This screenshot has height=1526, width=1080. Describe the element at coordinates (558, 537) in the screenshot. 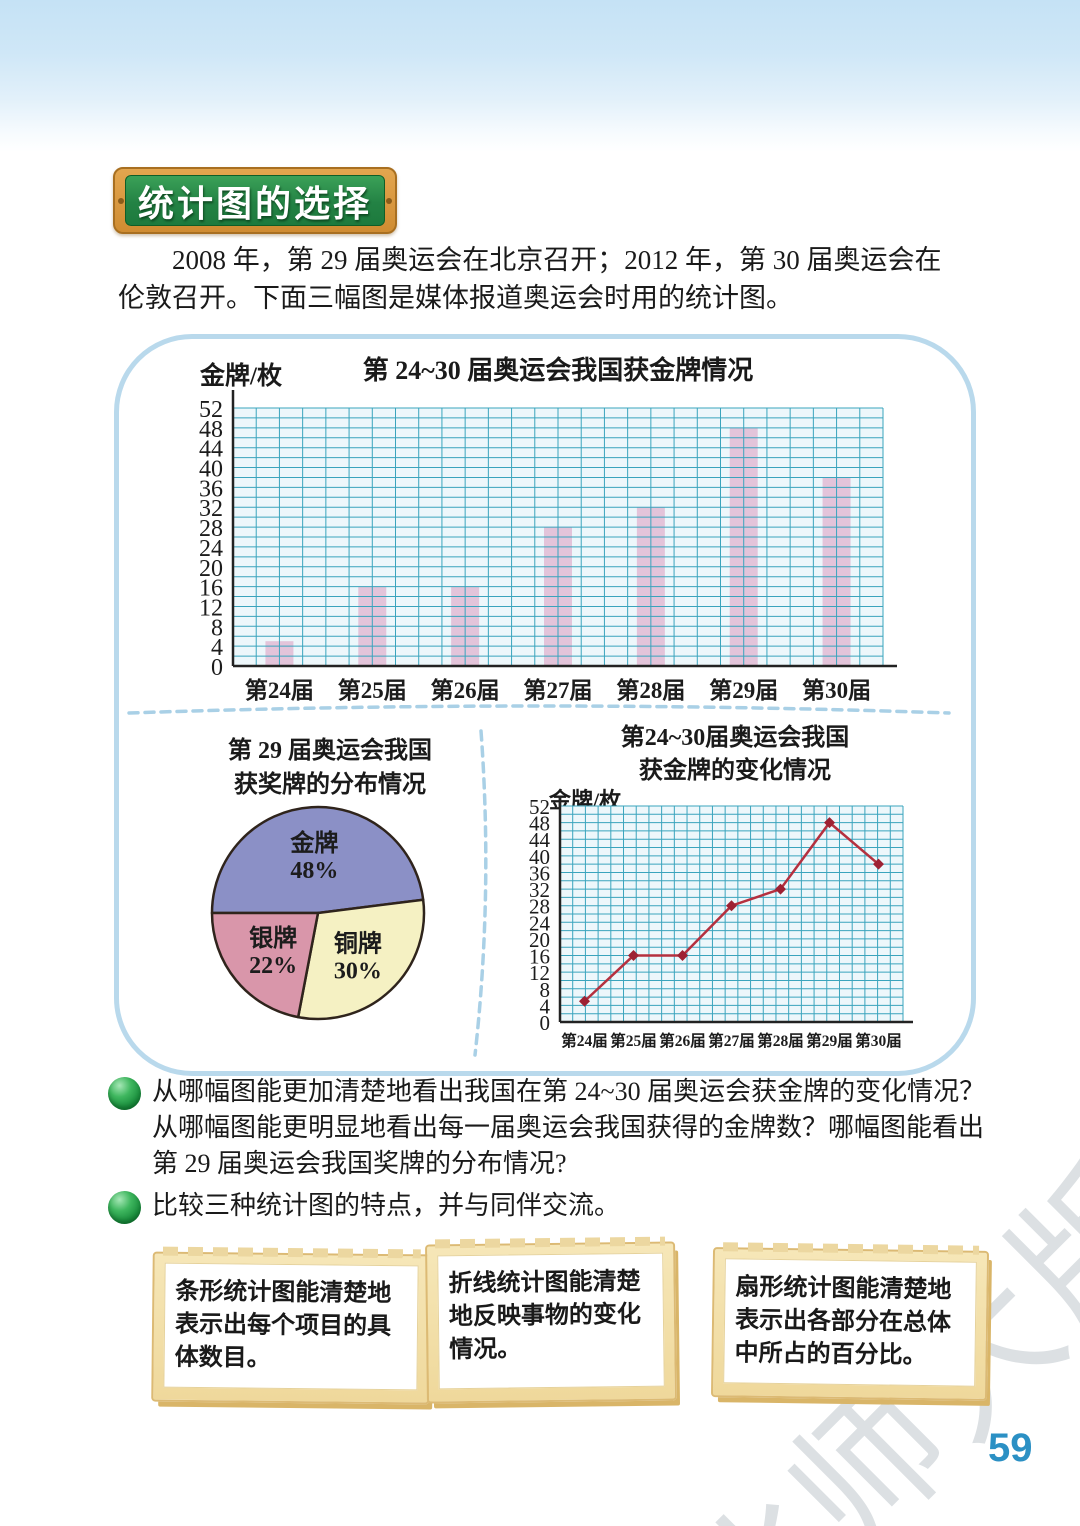

I see `grid-lines` at that location.